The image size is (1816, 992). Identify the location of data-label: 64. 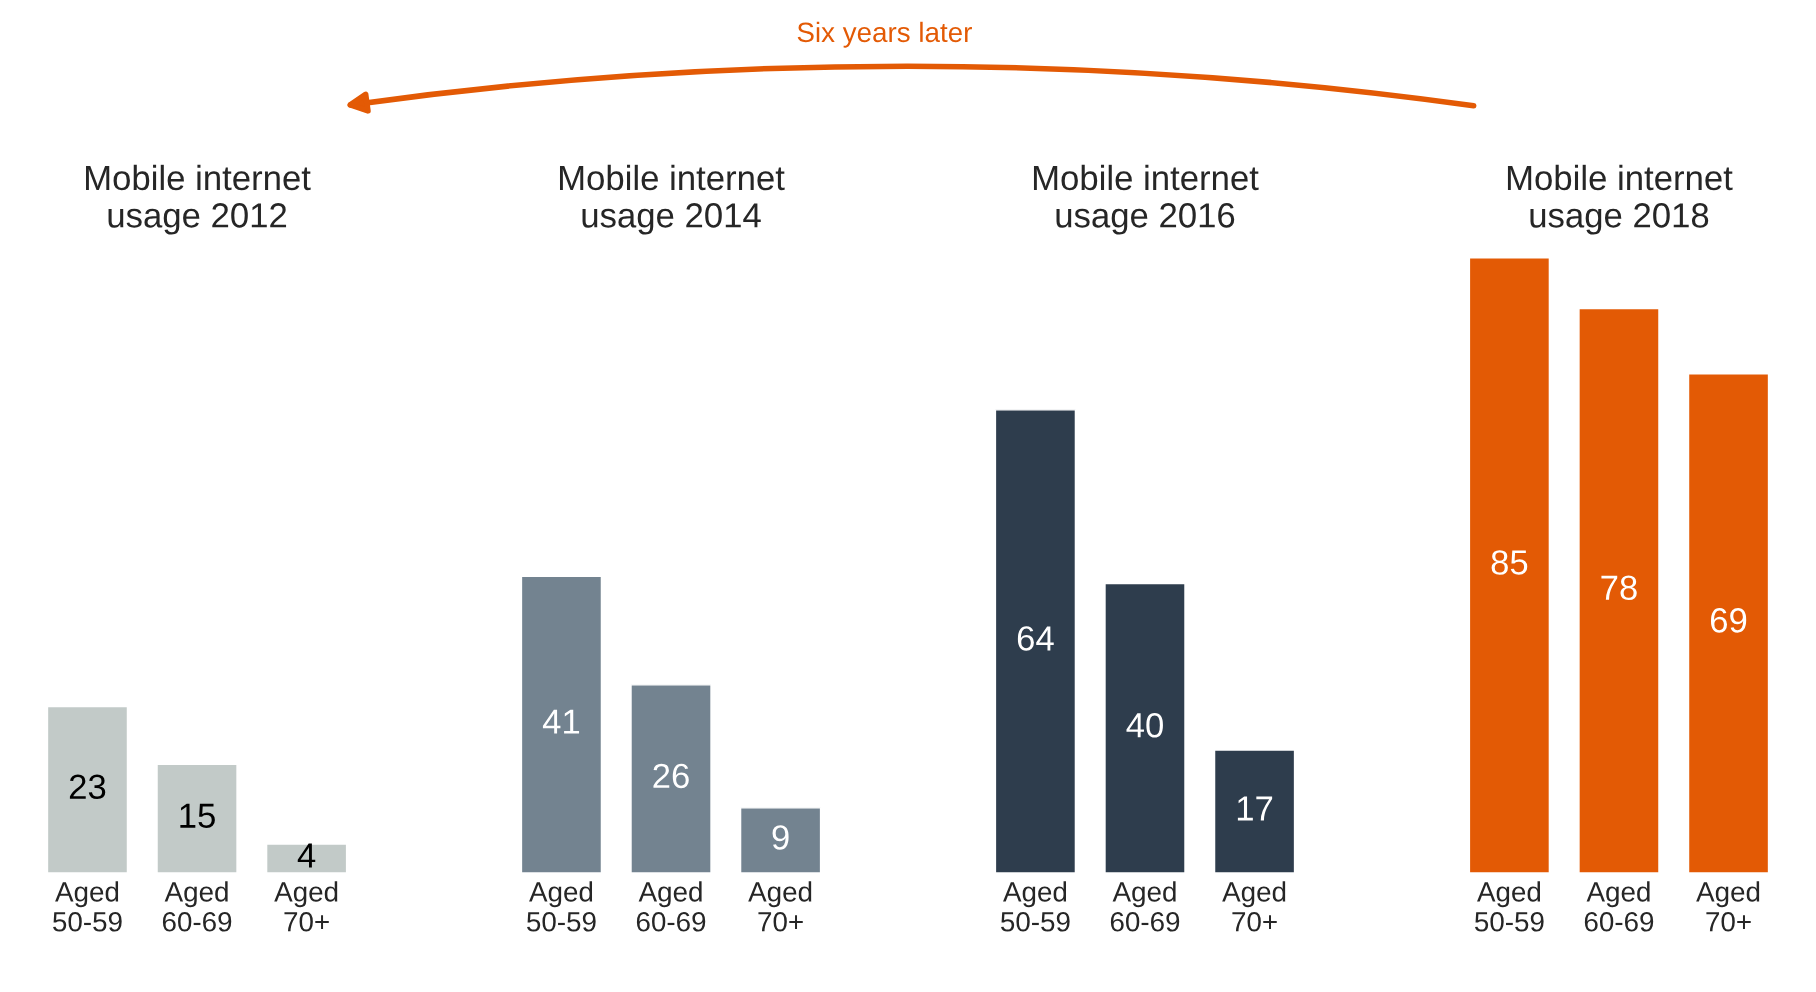
(1035, 638).